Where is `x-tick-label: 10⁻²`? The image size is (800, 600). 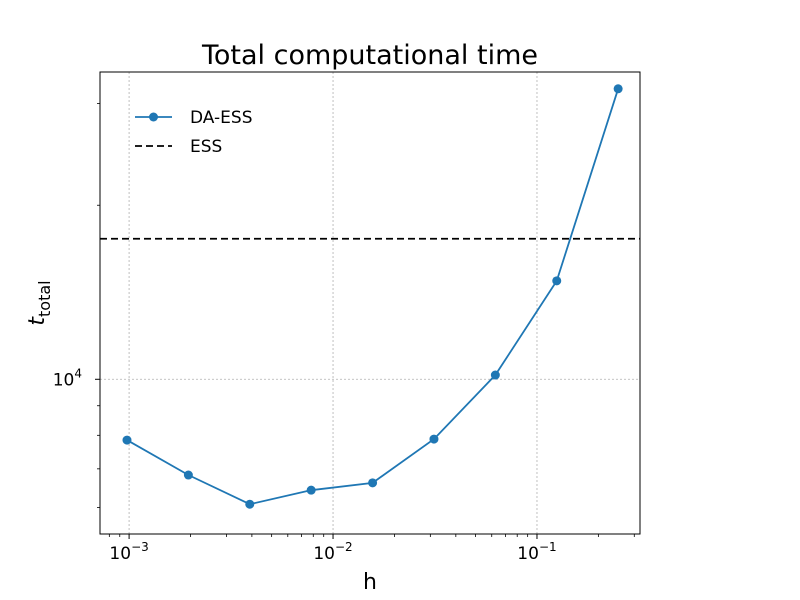 x-tick-label: 10⁻² is located at coordinates (332, 552).